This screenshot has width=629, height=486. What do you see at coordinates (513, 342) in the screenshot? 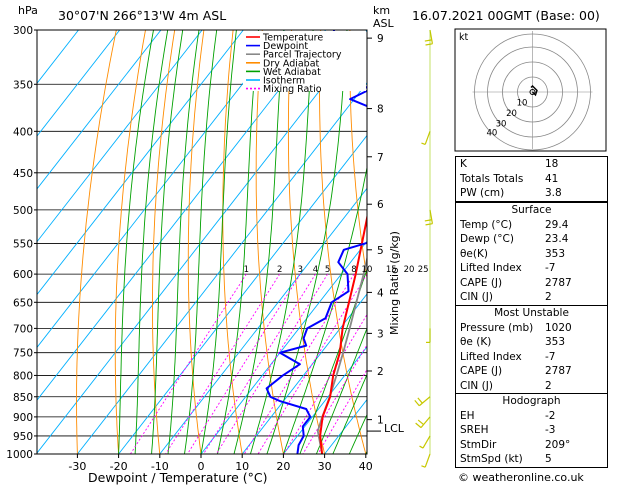
I see `mu-row: θe (K) 353` at bounding box center [513, 342].